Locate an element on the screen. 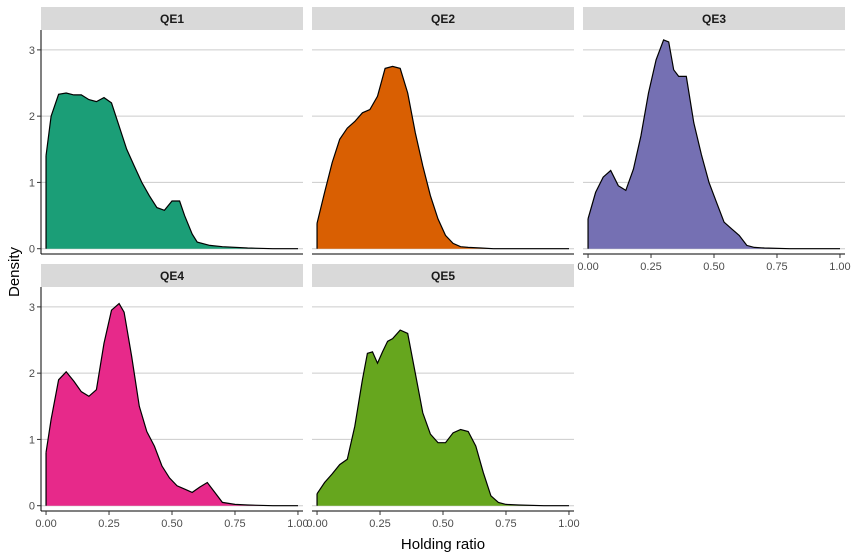  facet-strip-label: QE3 is located at coordinates (714, 19).